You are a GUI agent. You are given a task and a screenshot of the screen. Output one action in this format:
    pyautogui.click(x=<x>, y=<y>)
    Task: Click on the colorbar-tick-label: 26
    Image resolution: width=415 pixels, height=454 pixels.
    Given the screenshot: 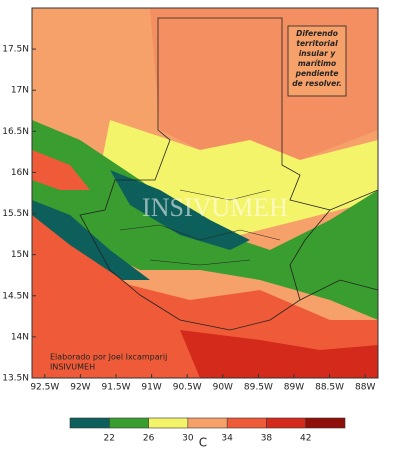 What is the action you would take?
    pyautogui.click(x=149, y=439)
    